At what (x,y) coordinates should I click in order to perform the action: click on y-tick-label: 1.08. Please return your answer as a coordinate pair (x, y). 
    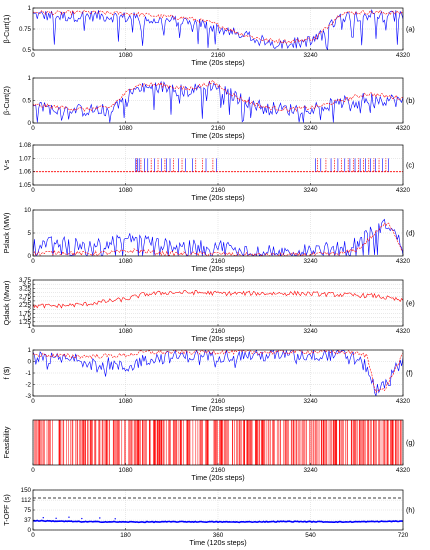
    Looking at the image, I should click on (25, 145).